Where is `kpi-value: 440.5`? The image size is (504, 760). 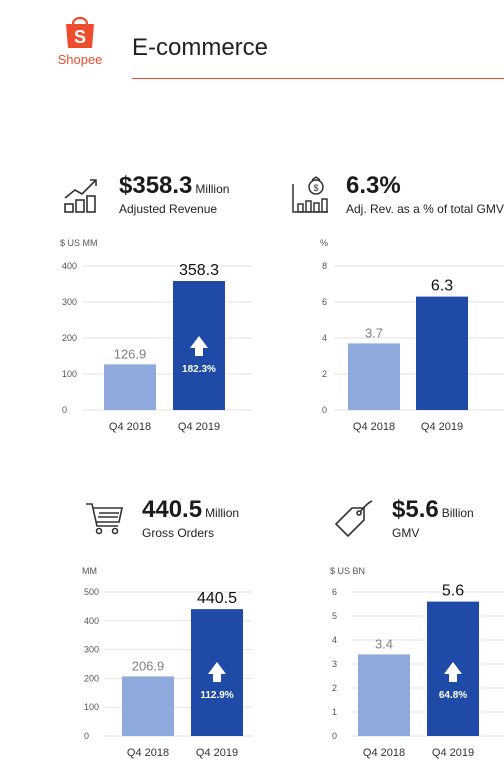
kpi-value: 440.5 is located at coordinates (172, 509).